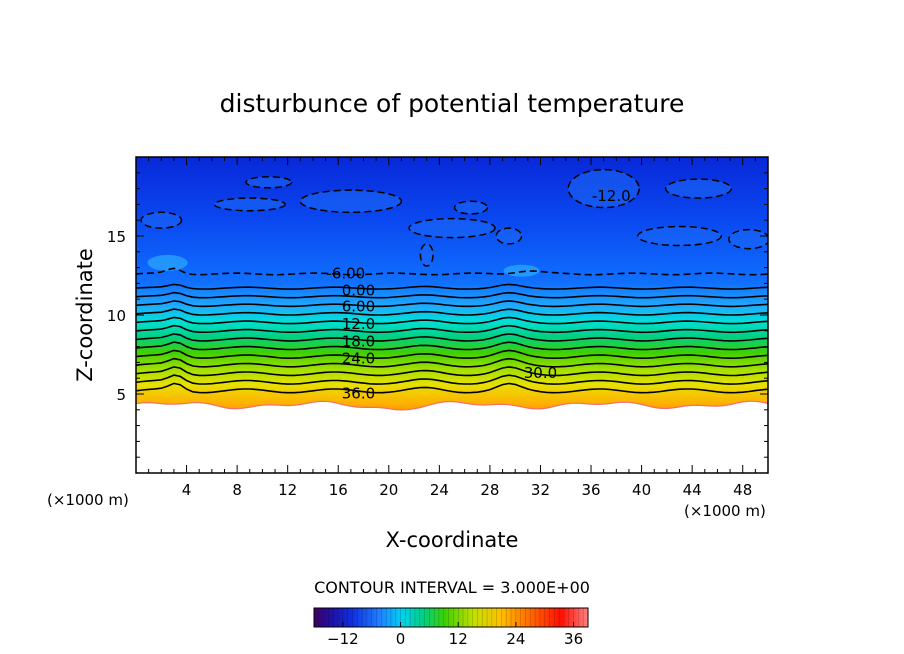  I want to click on colorbar-tick-label: 0, so click(401, 639).